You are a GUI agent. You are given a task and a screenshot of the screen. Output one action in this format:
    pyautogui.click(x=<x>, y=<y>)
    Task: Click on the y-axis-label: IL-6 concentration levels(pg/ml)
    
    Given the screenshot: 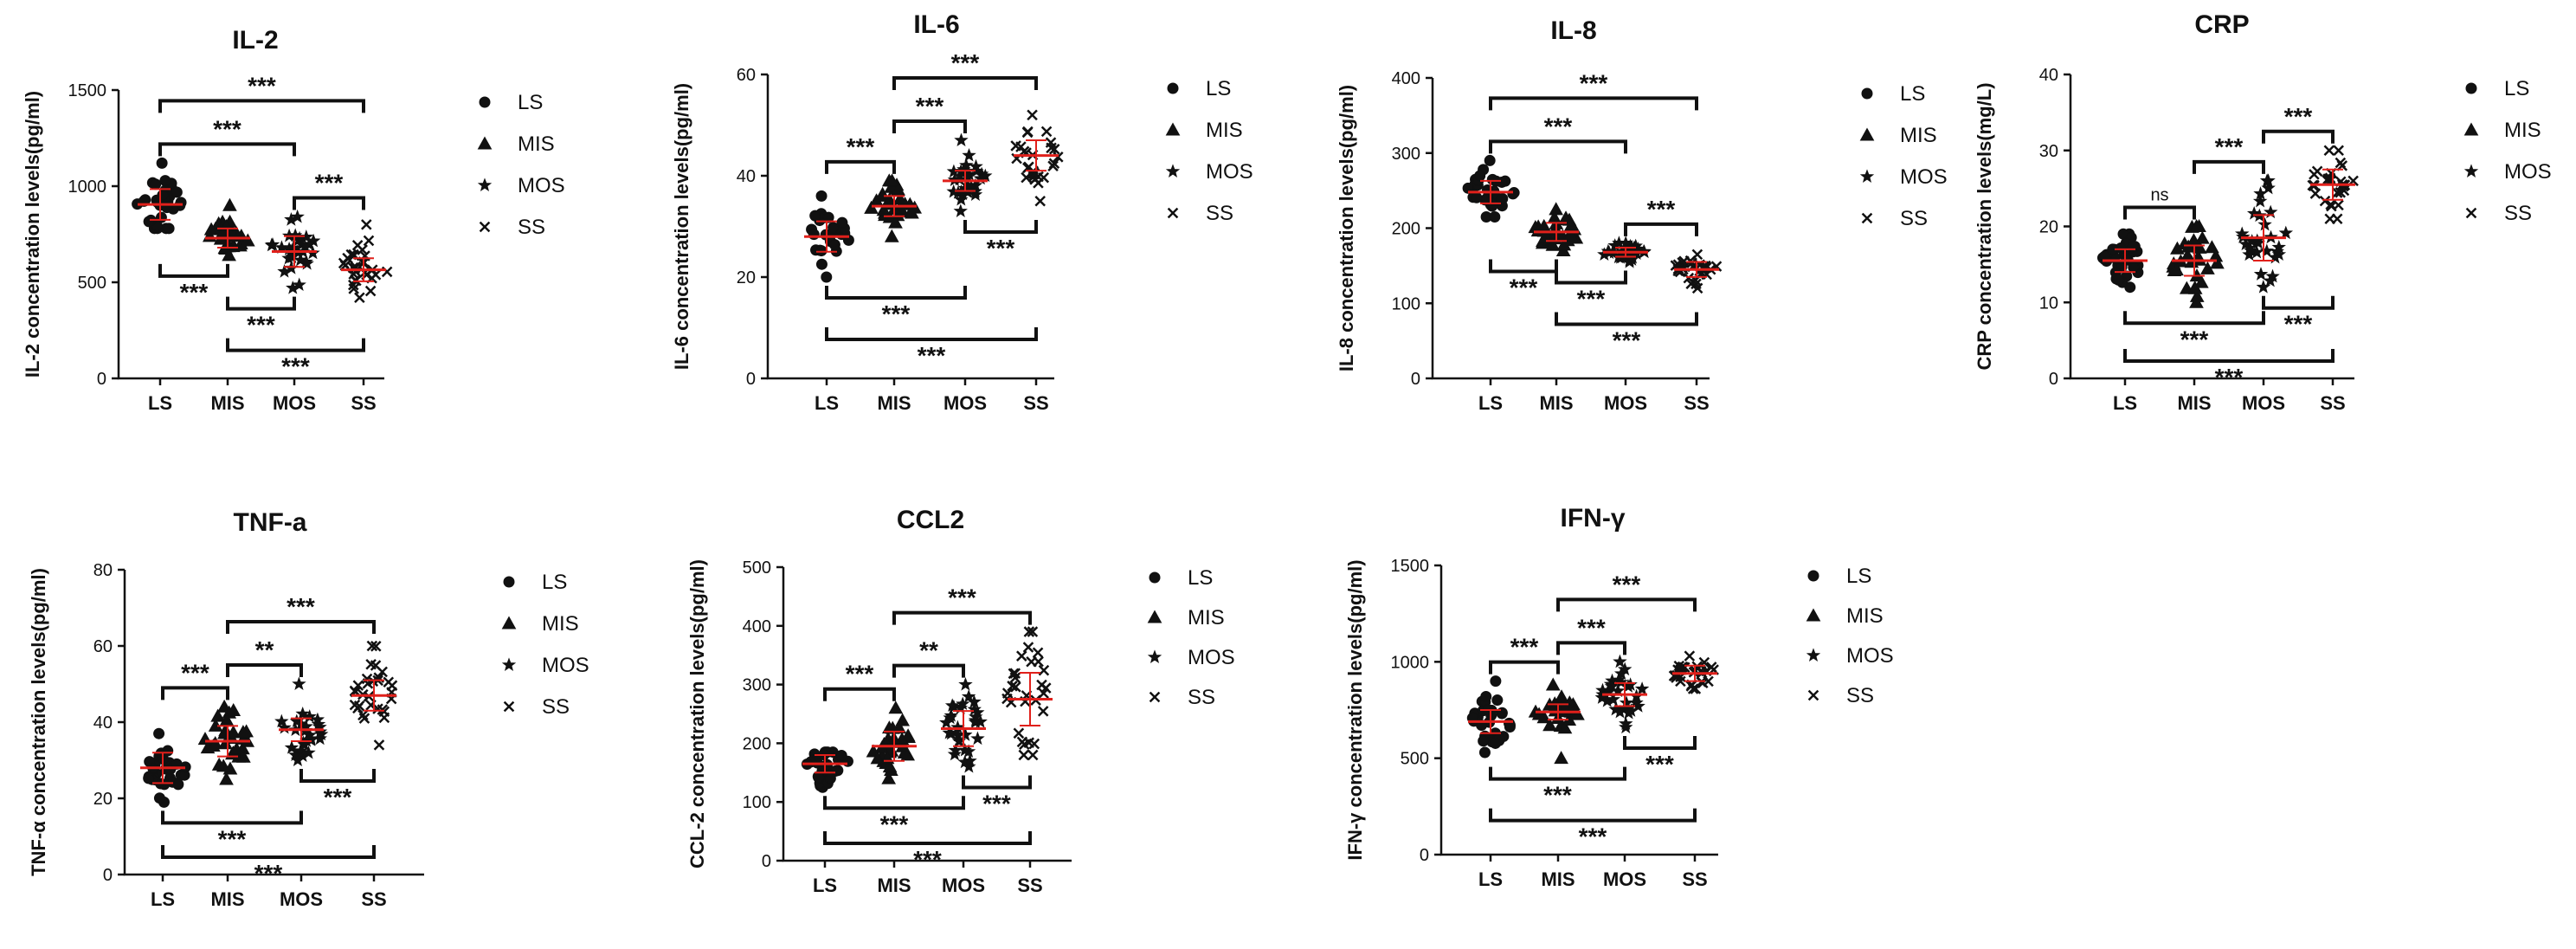 What is the action you would take?
    pyautogui.click(x=681, y=227)
    